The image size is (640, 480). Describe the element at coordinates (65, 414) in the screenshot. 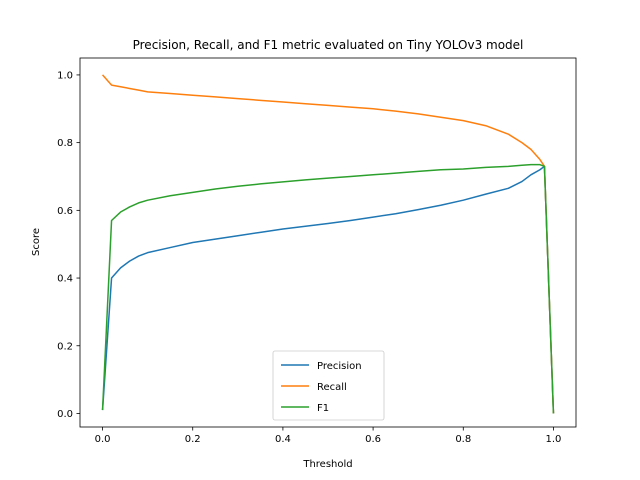

I see `y-tick-label: 0.0` at that location.